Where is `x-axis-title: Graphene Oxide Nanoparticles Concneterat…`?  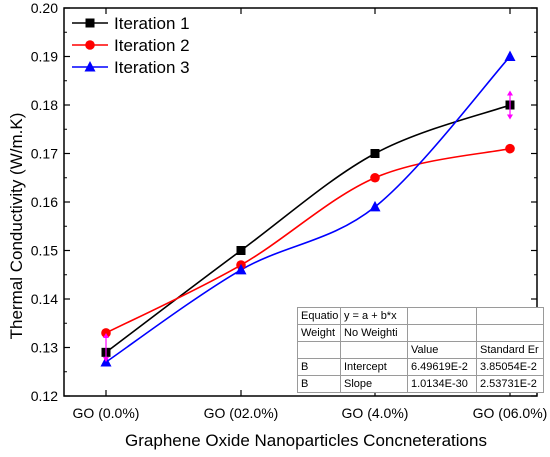 x-axis-title: Graphene Oxide Nanoparticles Concneterat… is located at coordinates (306, 440).